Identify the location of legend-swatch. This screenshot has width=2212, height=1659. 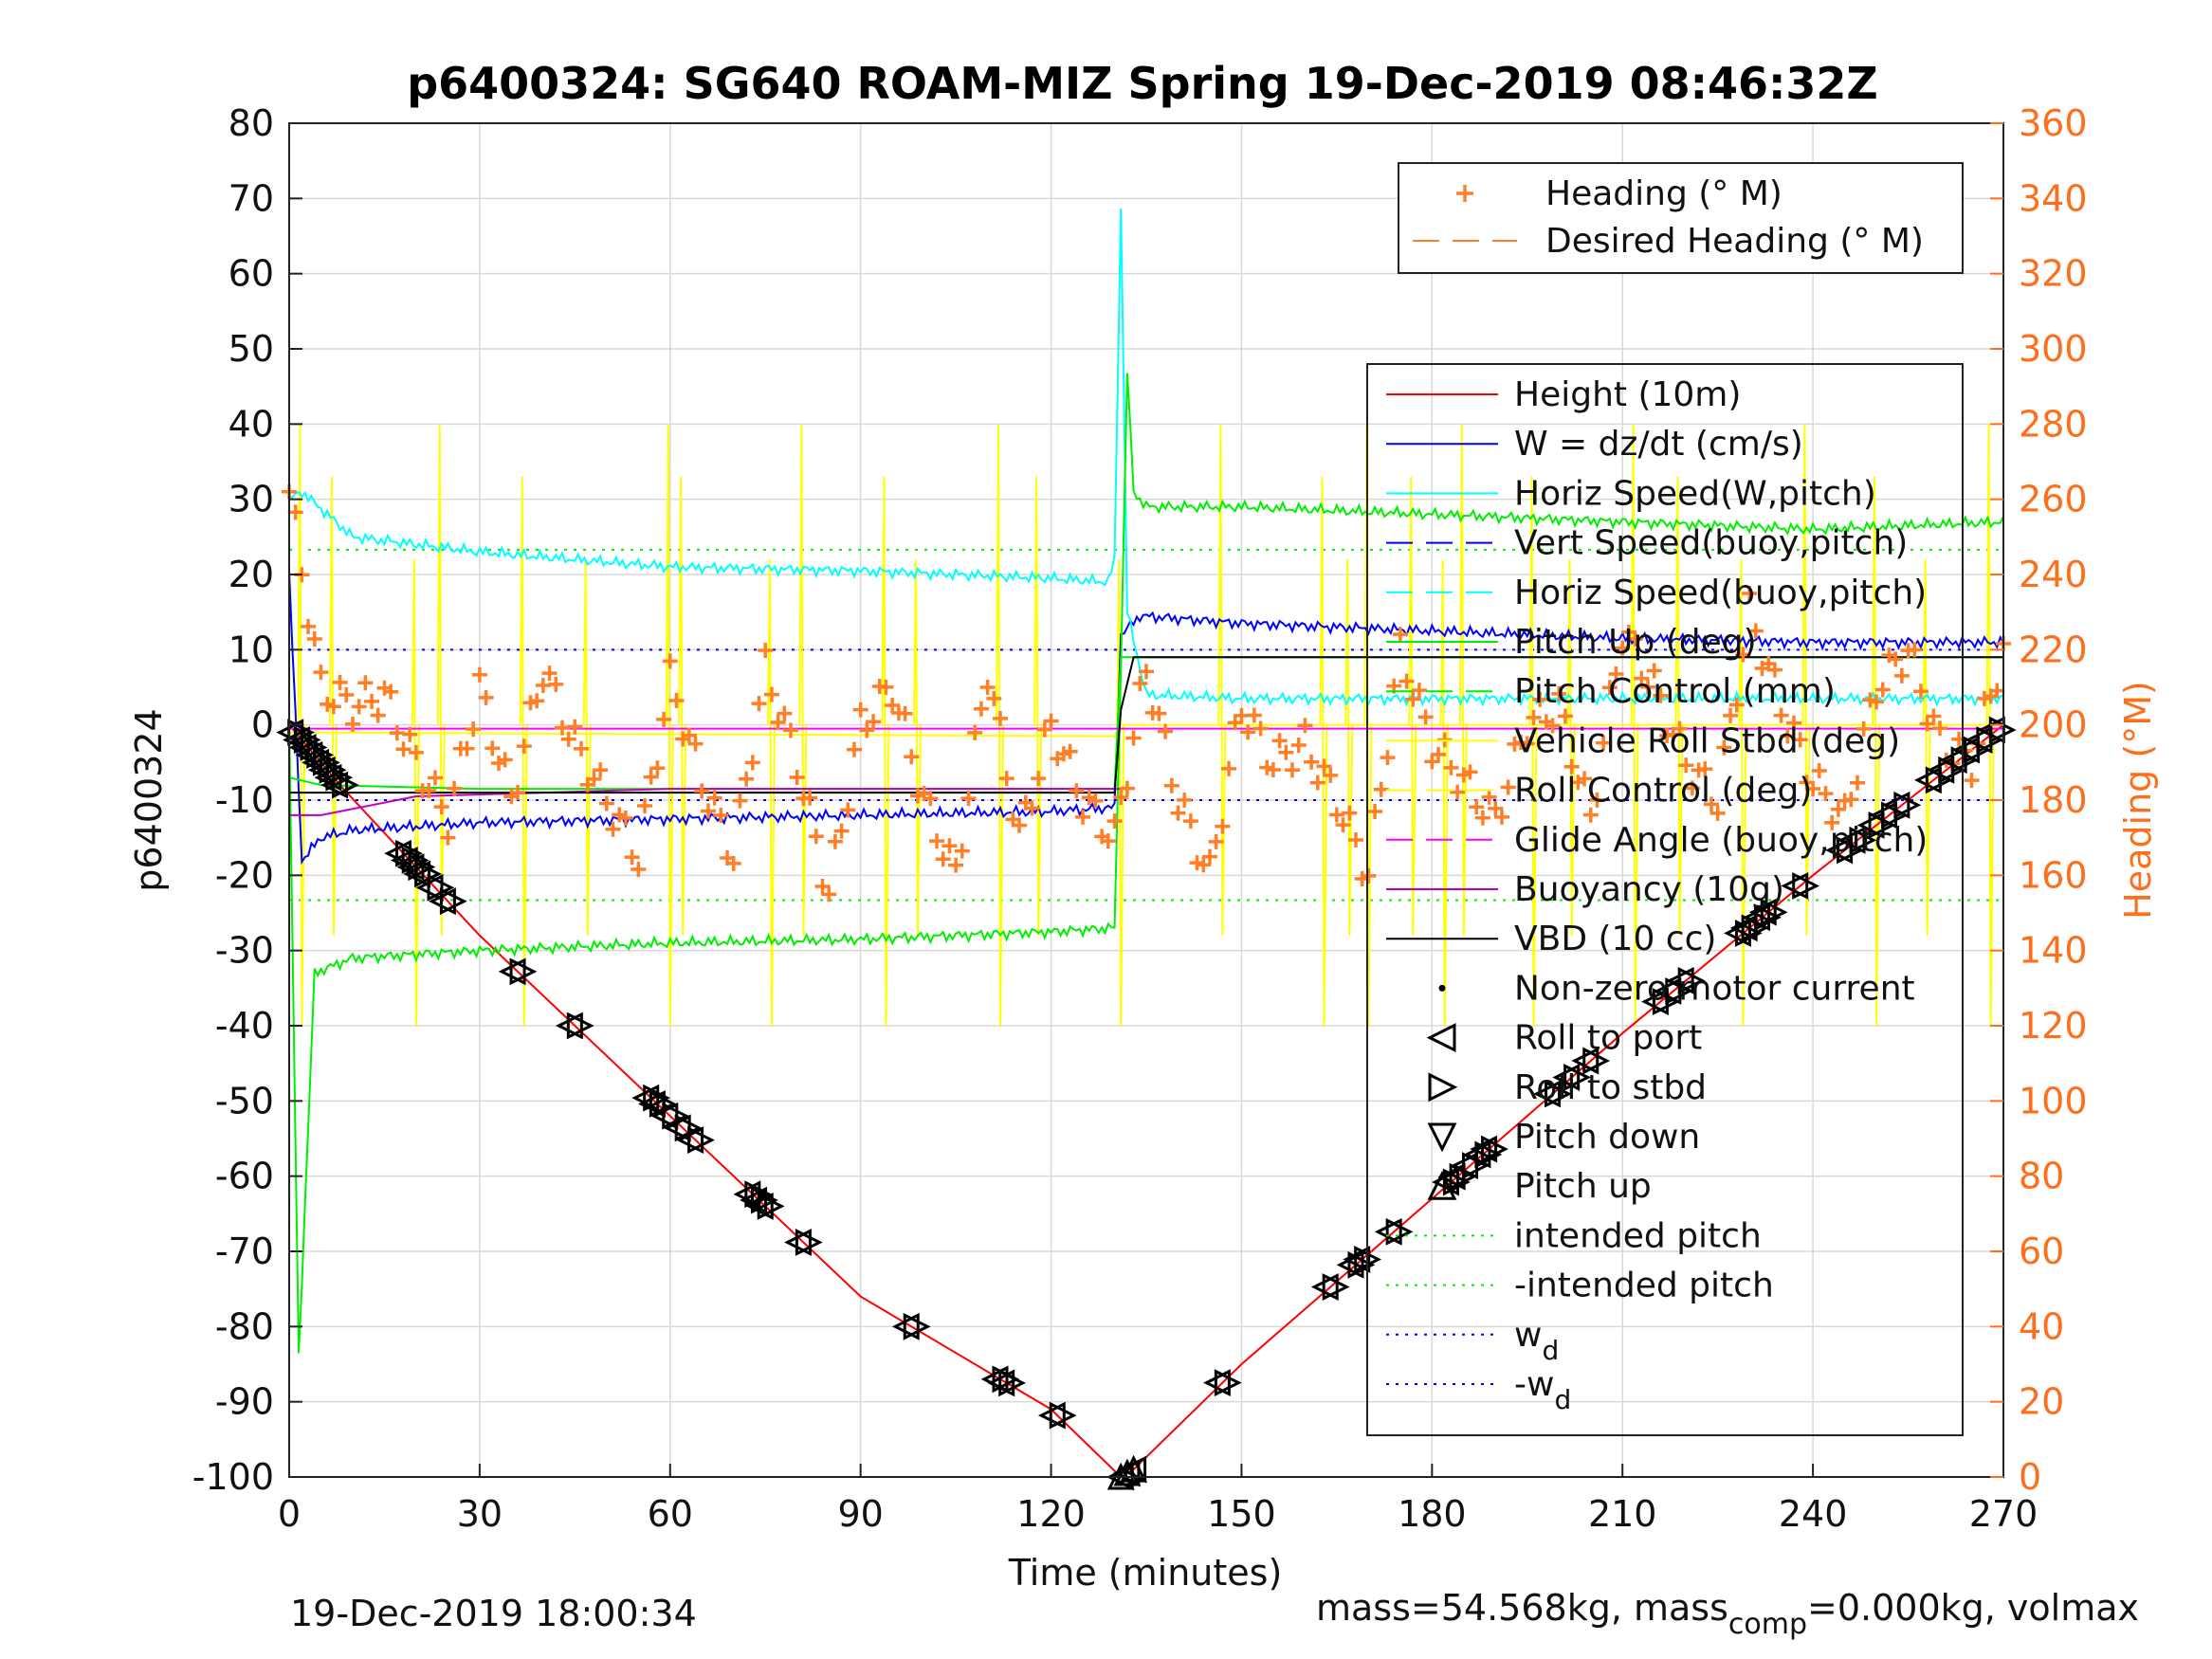
(1442, 1185).